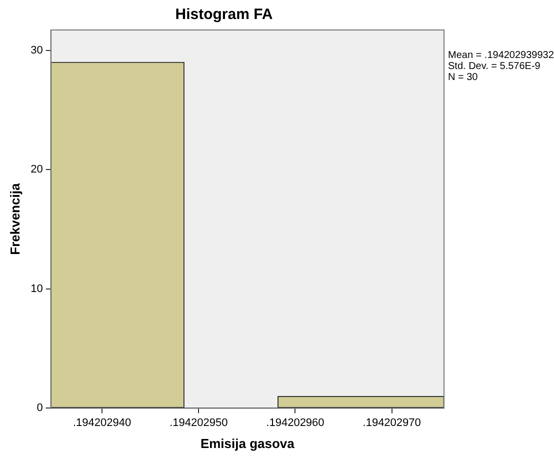 This screenshot has width=554, height=464. What do you see at coordinates (495, 66) in the screenshot?
I see `text: Std. Dev. = 5.576E-9` at bounding box center [495, 66].